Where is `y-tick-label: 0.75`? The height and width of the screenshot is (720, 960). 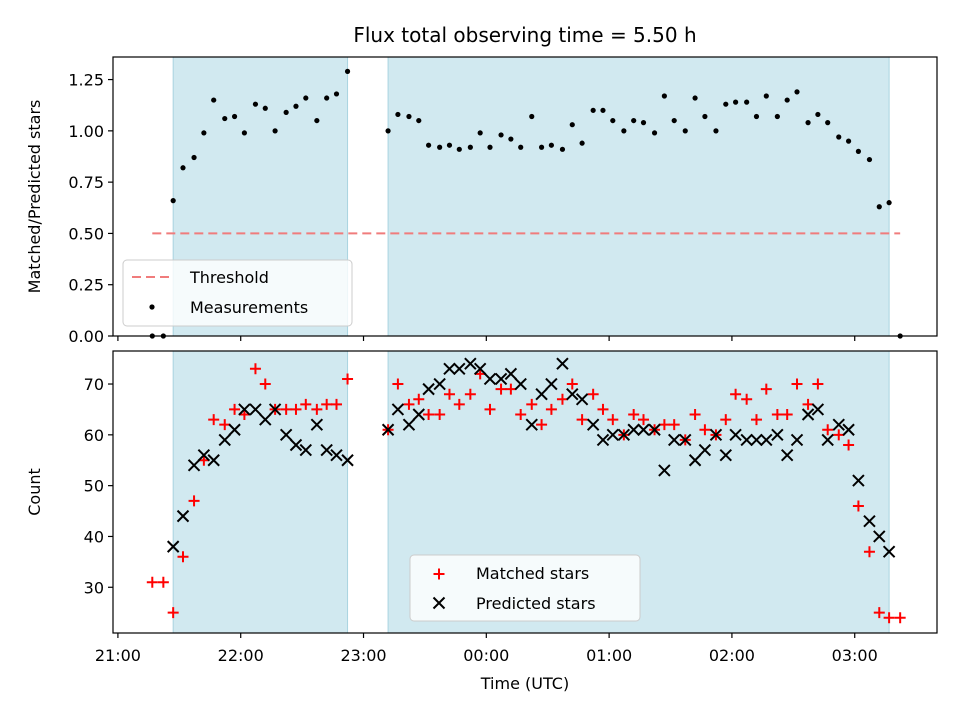
y-tick-label: 0.75 is located at coordinates (86, 182).